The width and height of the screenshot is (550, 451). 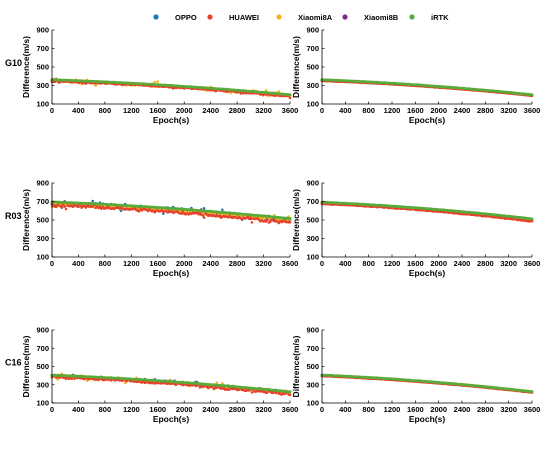 I want to click on legend-label-huawei: HUAWEI, so click(x=244, y=17).